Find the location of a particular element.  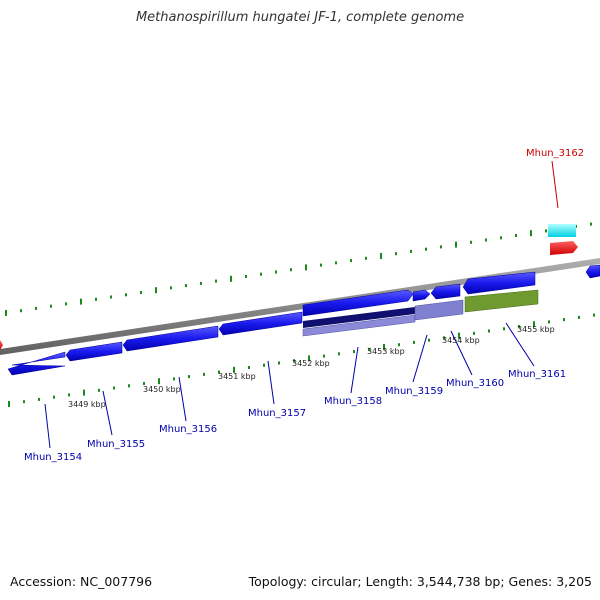

ruler-label-3450: 3450 kbp is located at coordinates (162, 389).